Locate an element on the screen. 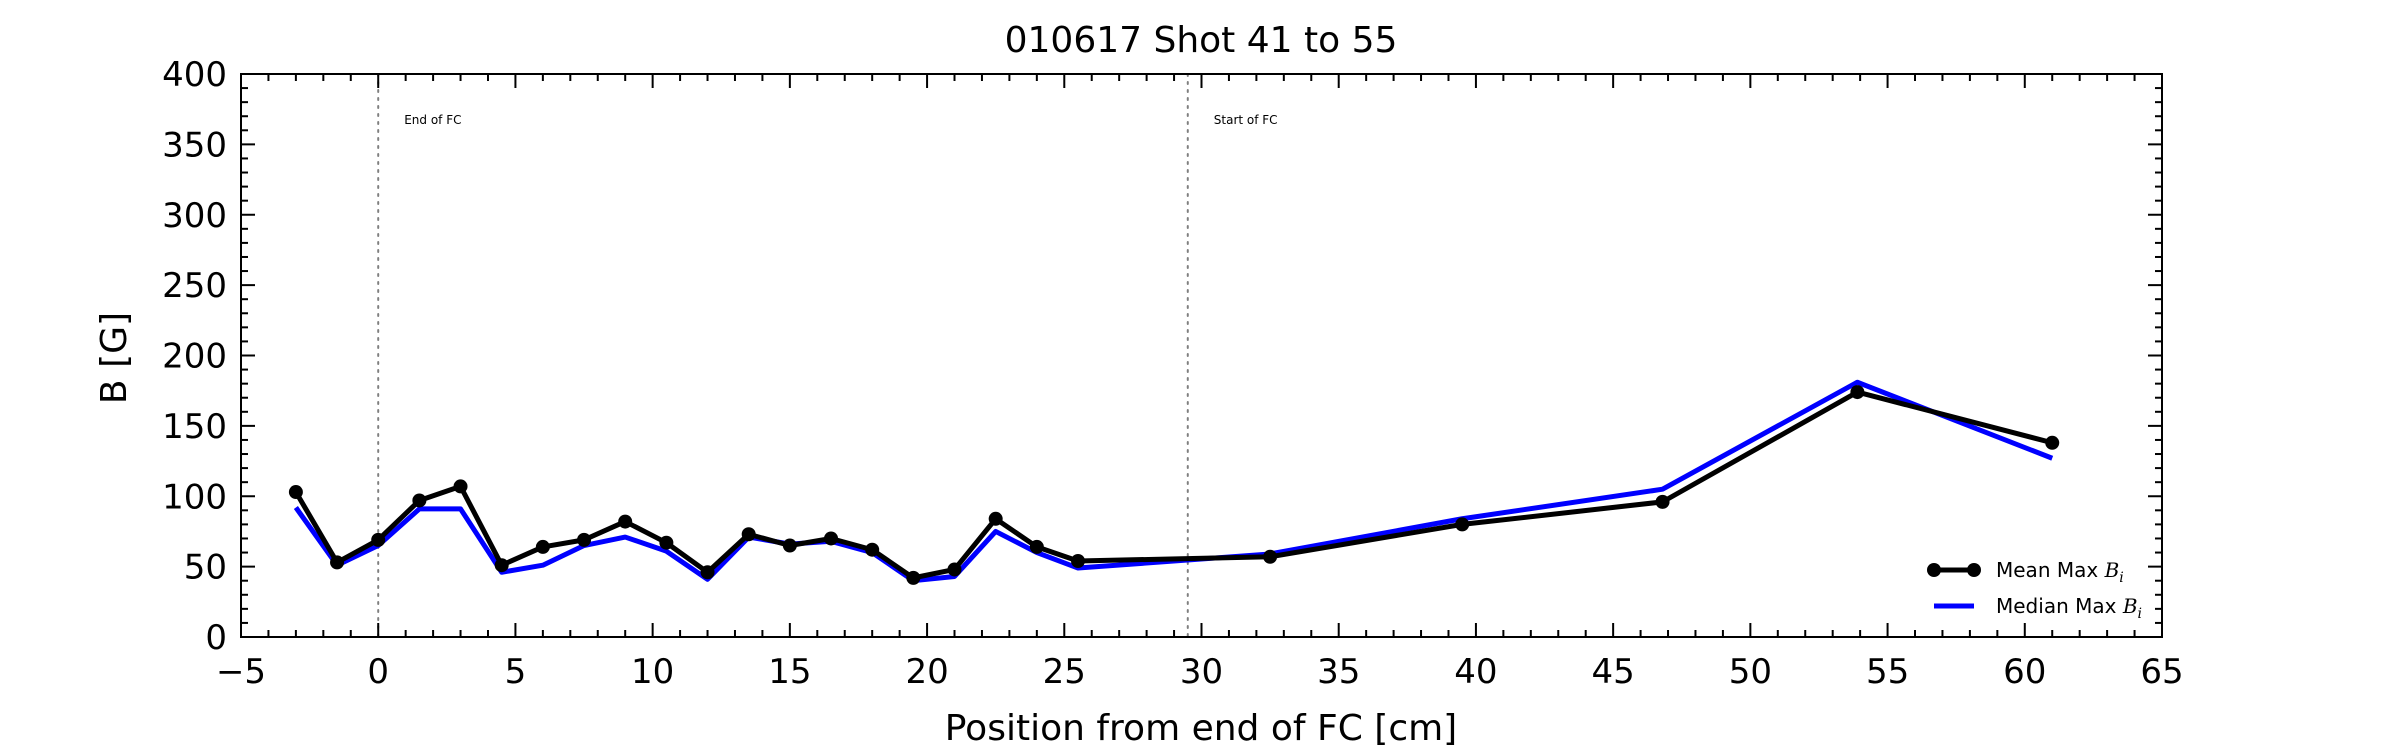 Image resolution: width=2400 pixels, height=750 pixels. x-tick-label: 0 is located at coordinates (378, 672).